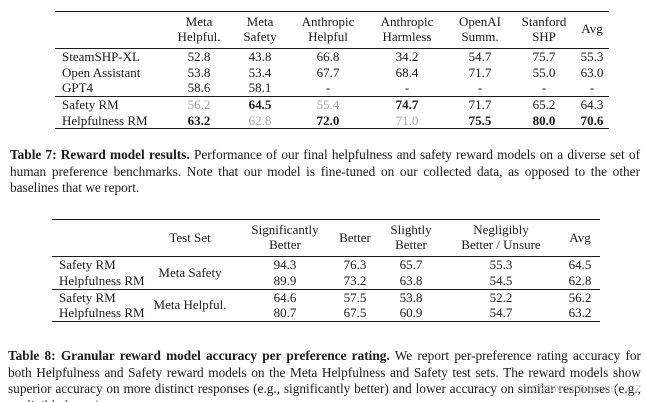 This screenshot has height=402, width=646. Describe the element at coordinates (111, 30) in the screenshot. I see `table7-corner-cell` at that location.